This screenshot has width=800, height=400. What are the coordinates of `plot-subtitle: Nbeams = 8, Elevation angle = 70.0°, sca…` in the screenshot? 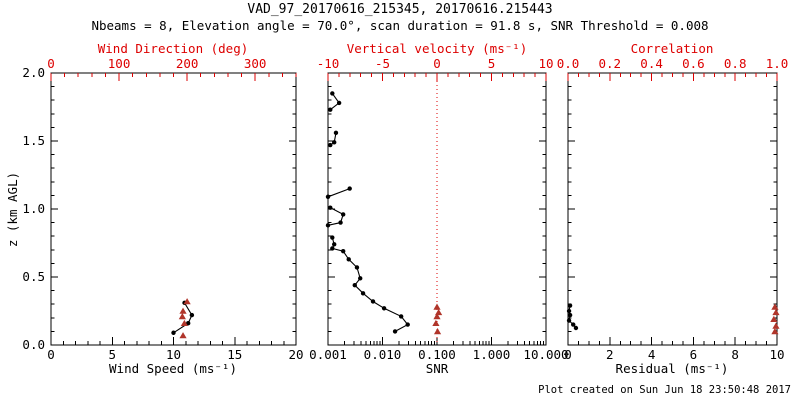 It's located at (400, 25).